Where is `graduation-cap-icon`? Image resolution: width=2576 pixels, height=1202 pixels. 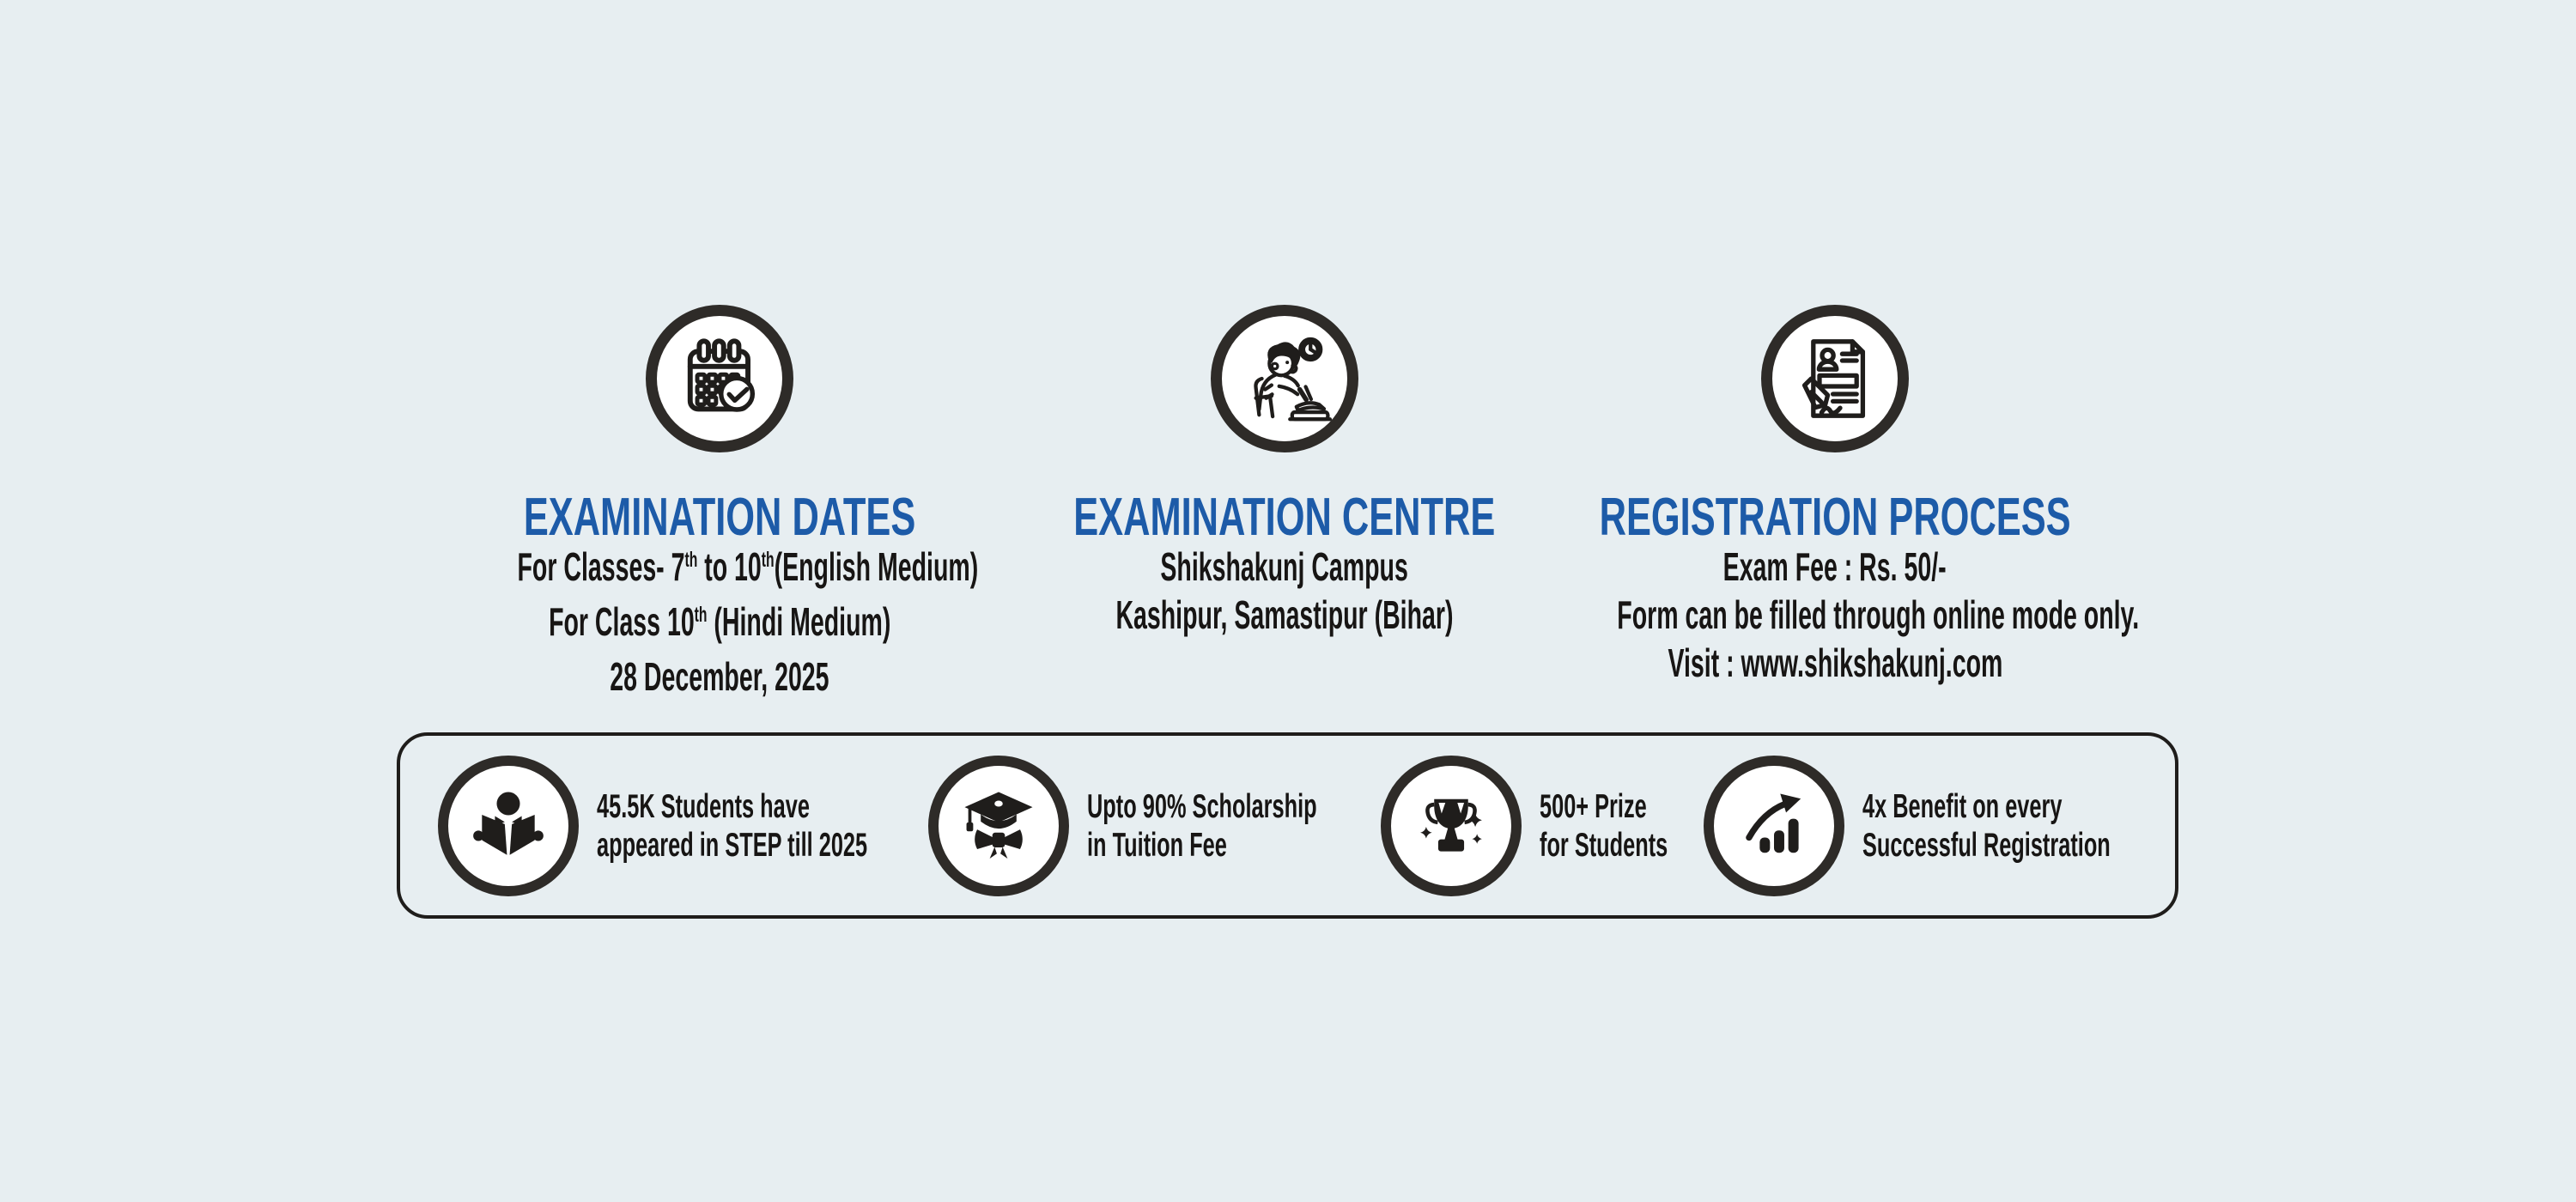
graduation-cap-icon is located at coordinates (999, 825).